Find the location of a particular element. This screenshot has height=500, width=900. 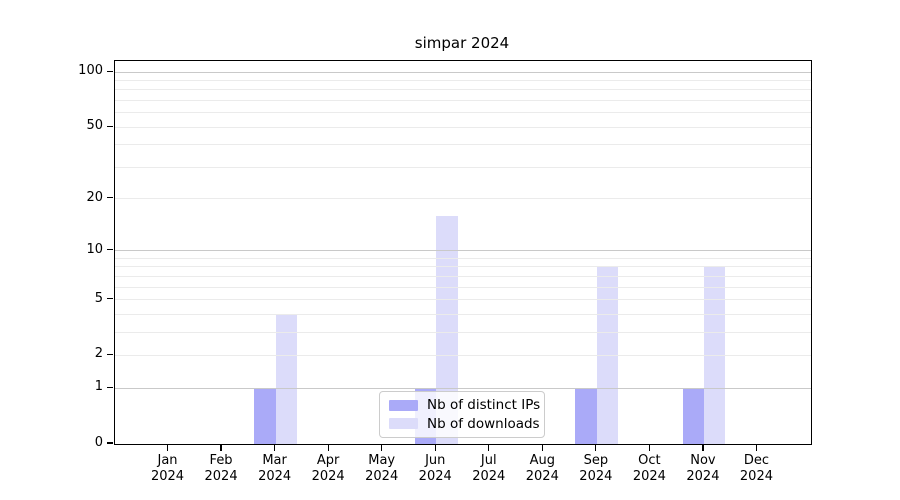

x-tick-label: Nov 2024 is located at coordinates (703, 469).